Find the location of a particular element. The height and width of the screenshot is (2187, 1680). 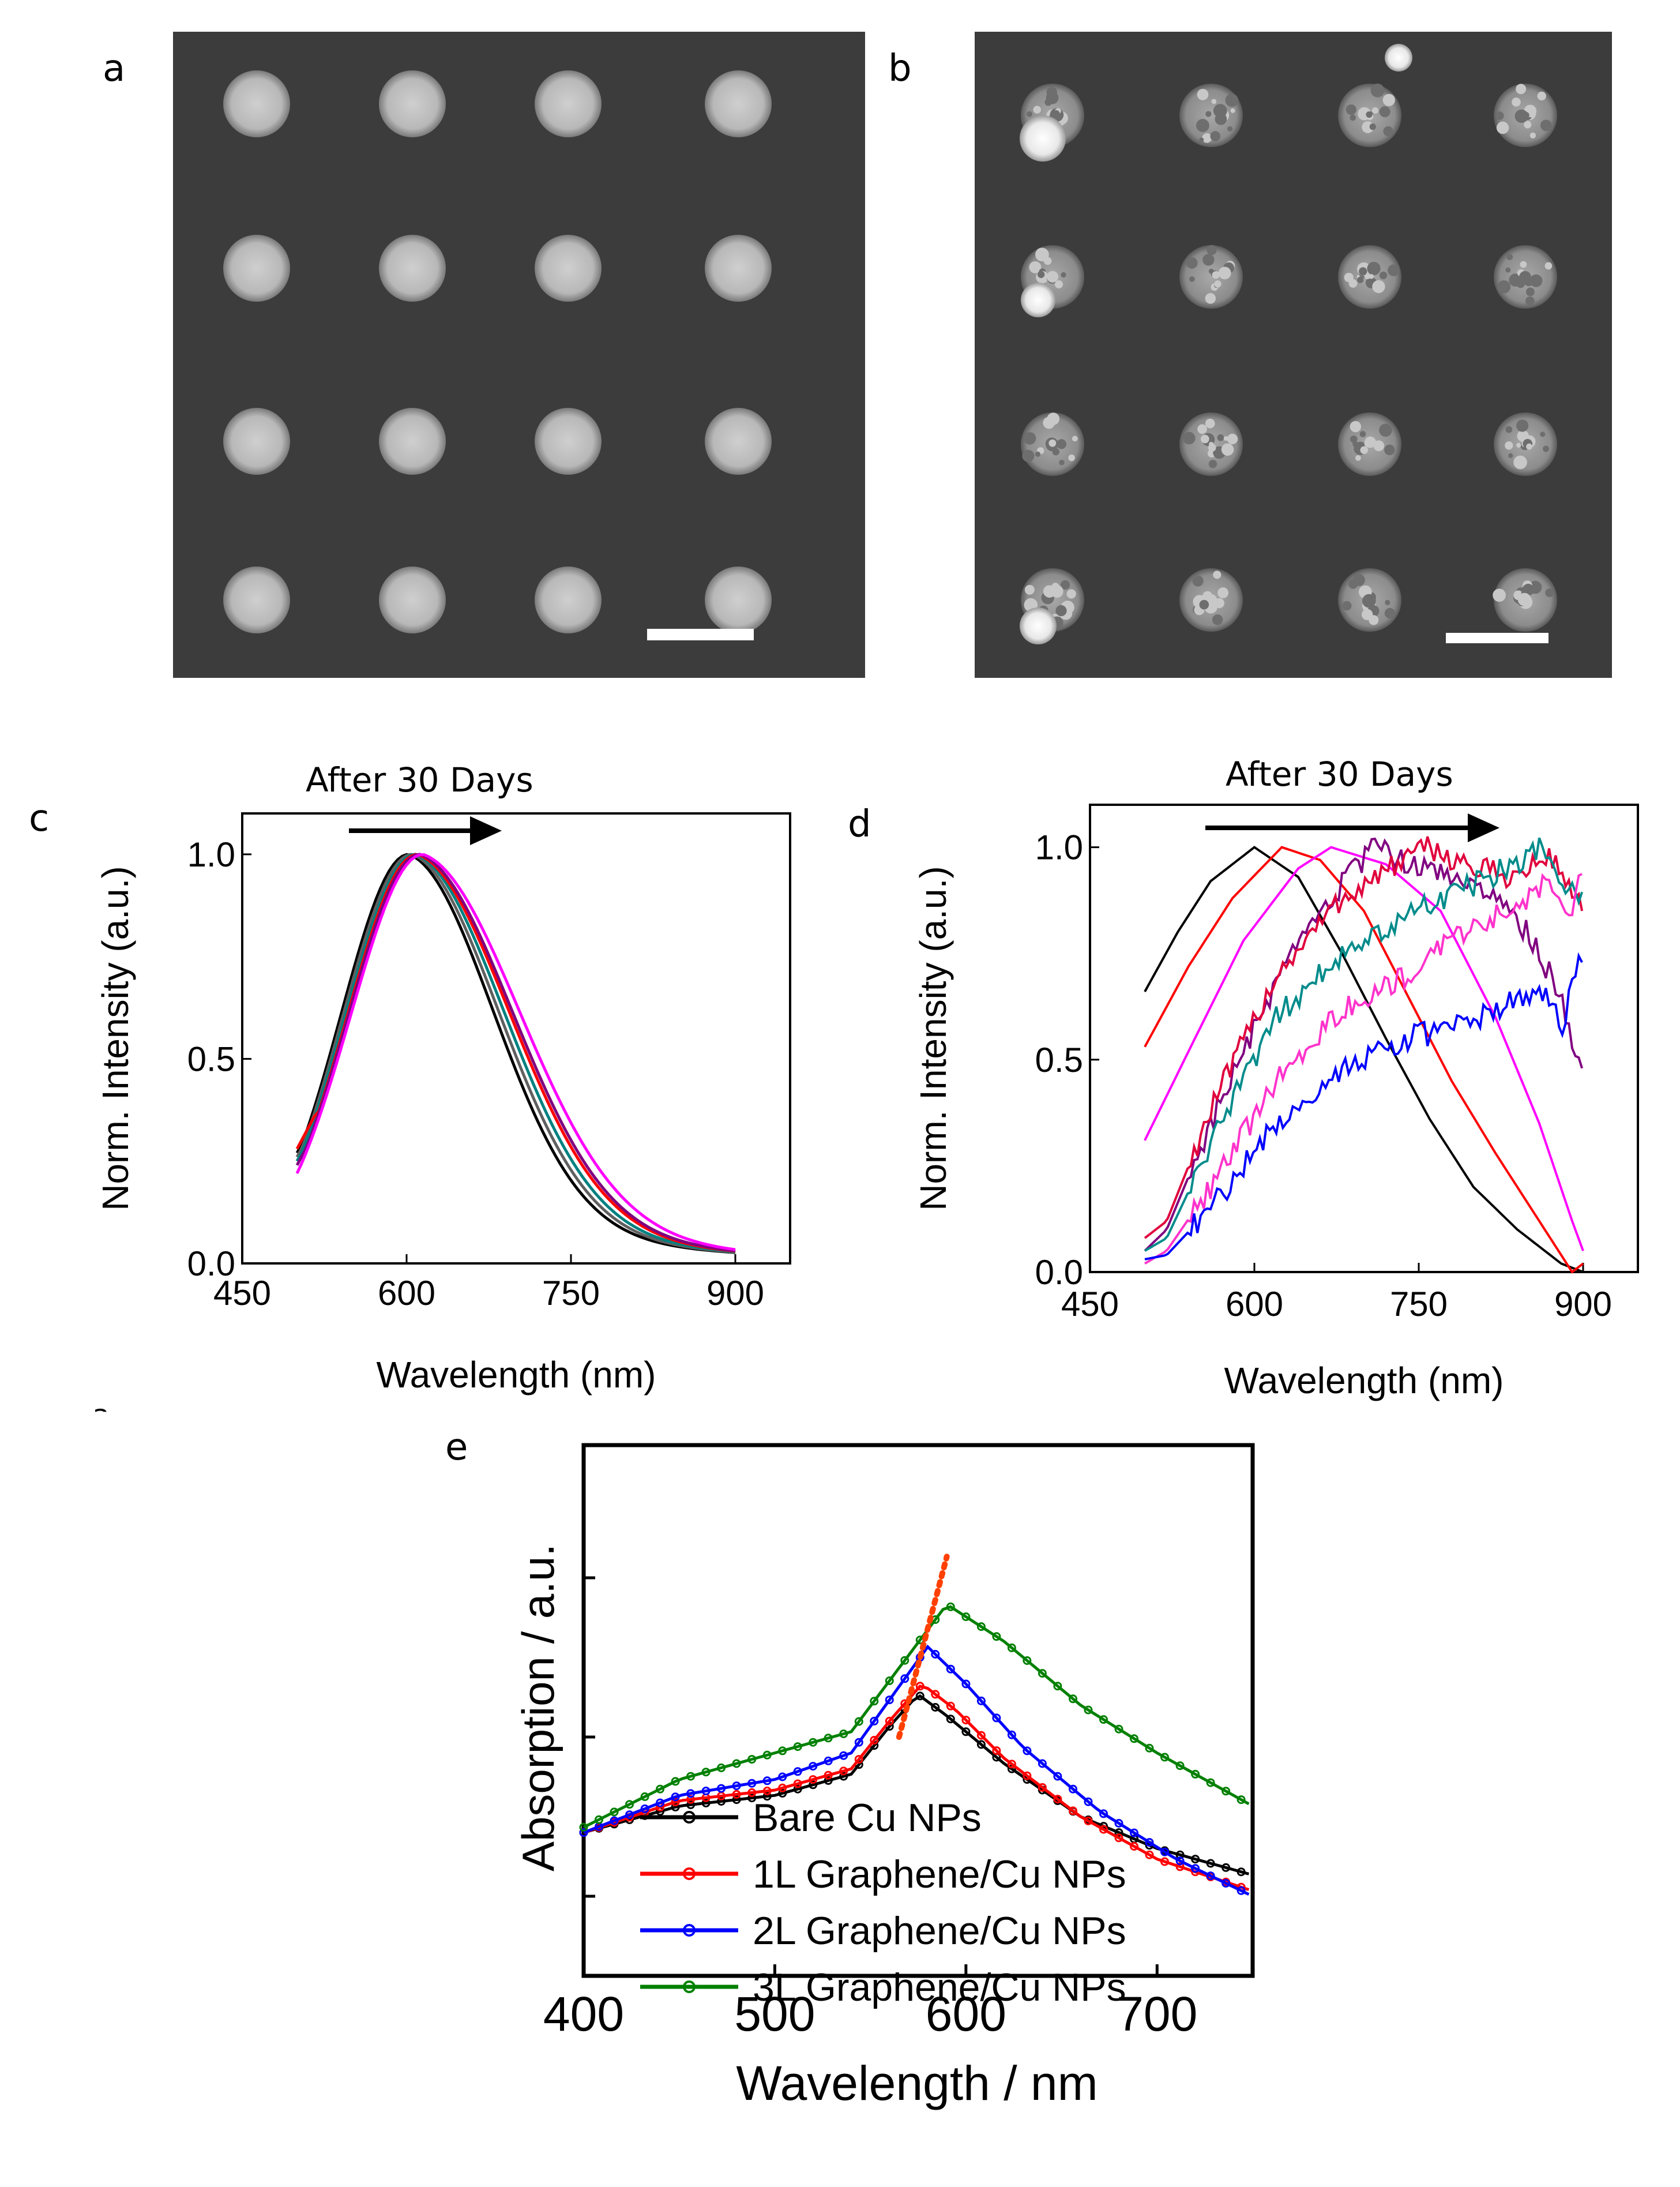

chart-e-ylabel: Absorption / a.u. is located at coordinates (538, 1707).